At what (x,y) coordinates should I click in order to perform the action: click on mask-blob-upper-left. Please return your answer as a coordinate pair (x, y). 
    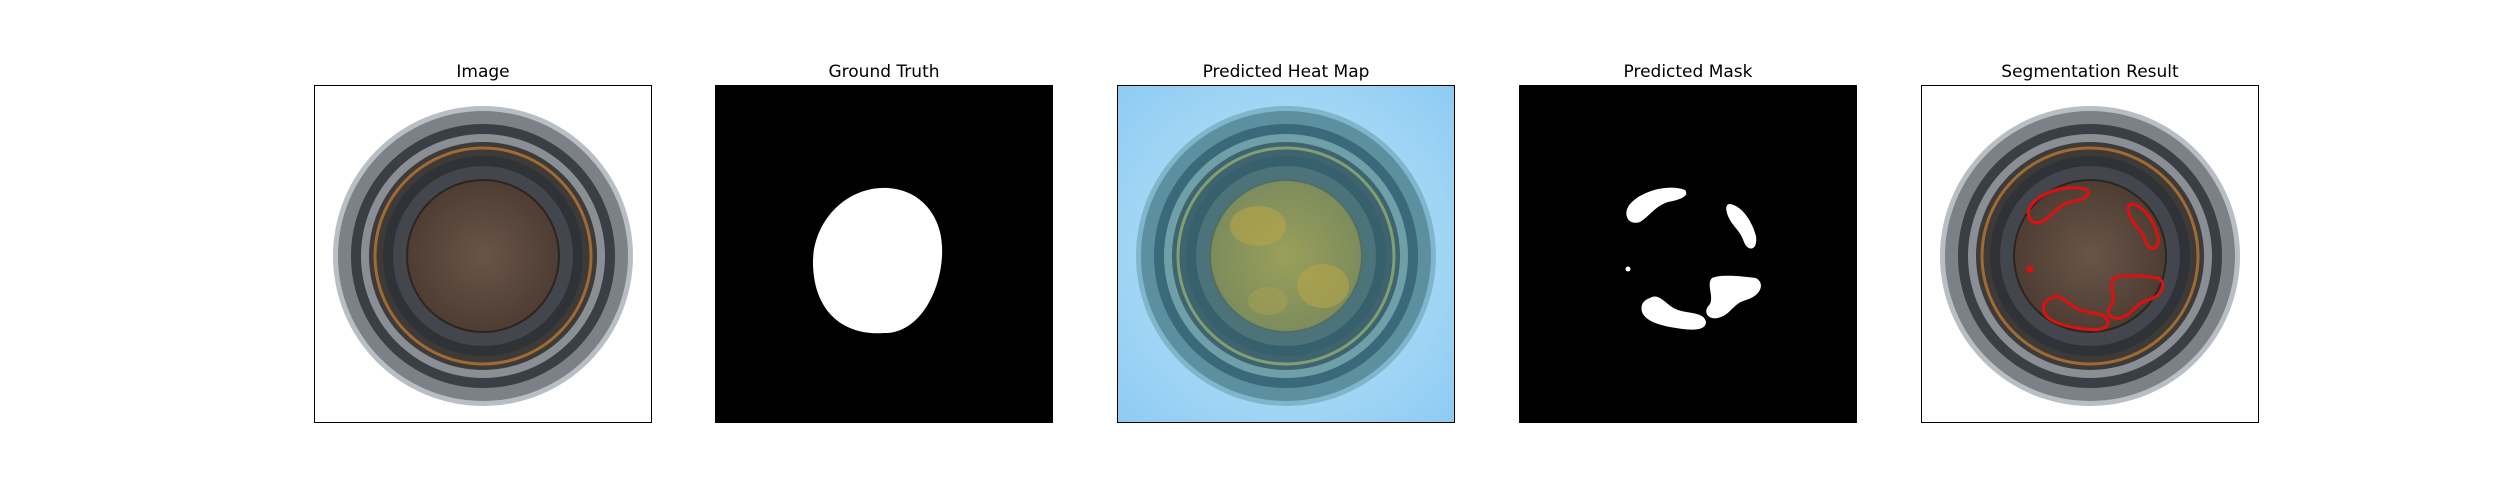
    Looking at the image, I should click on (1656, 205).